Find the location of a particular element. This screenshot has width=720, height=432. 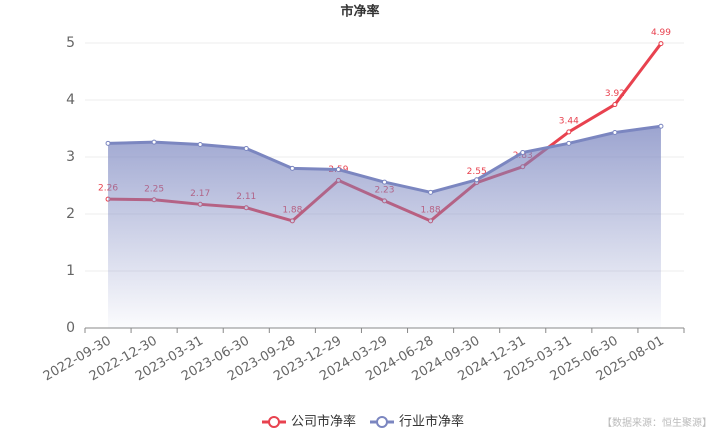

y-tick-label: 1 is located at coordinates (70, 271).